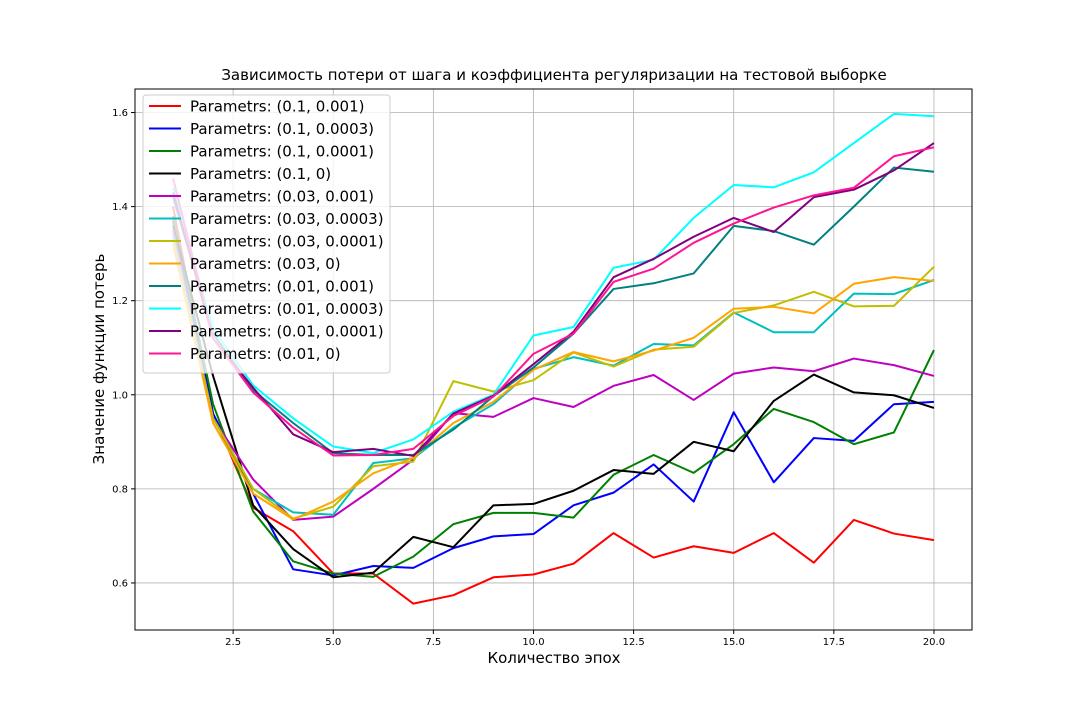  What do you see at coordinates (433, 642) in the screenshot?
I see `x-tick-label: 7.5` at bounding box center [433, 642].